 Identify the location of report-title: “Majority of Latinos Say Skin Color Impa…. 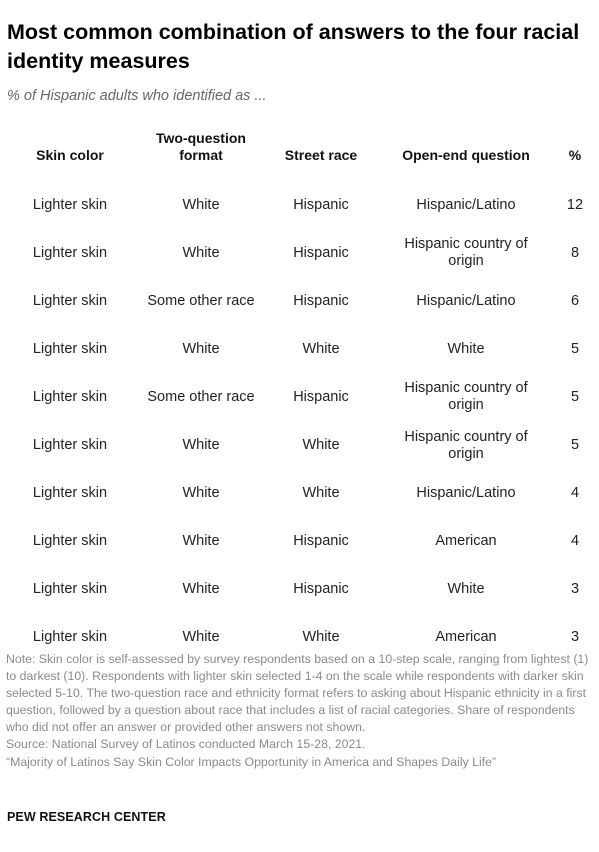
(251, 761).